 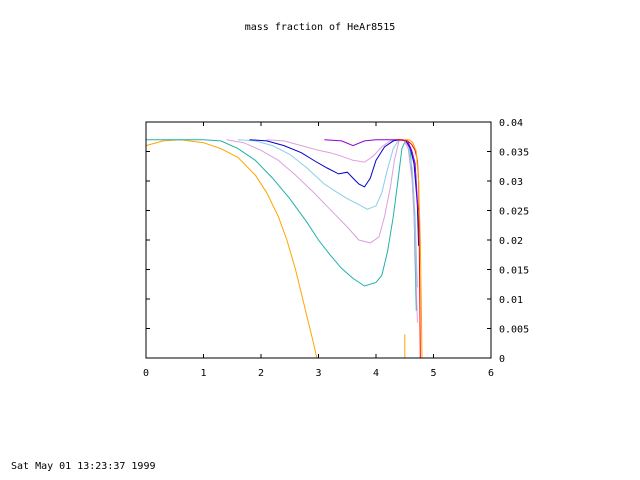 I want to click on y-tick-label: 0.04, so click(x=511, y=123).